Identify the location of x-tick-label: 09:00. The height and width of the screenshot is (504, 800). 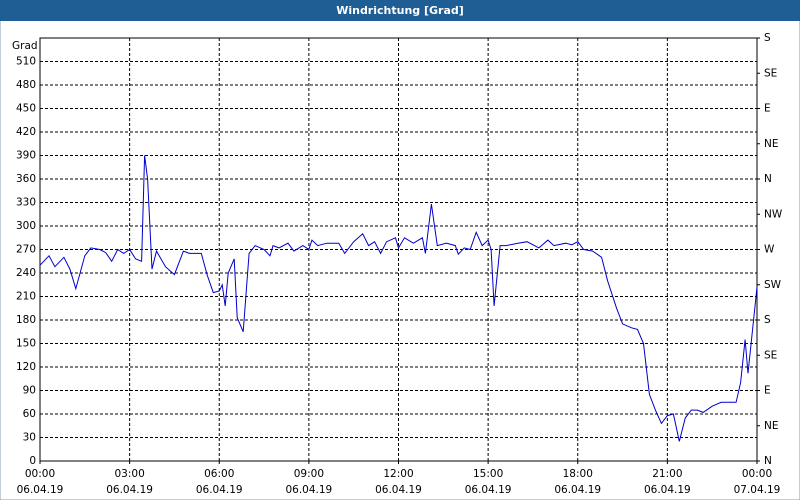
(309, 474).